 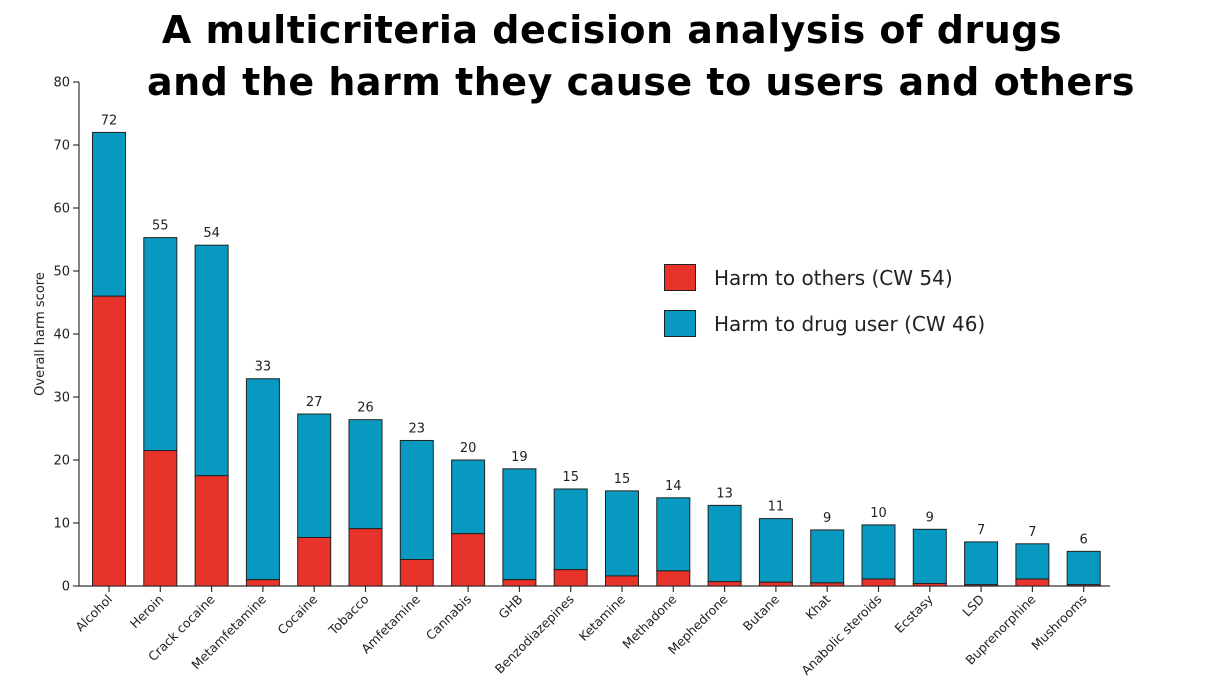 What do you see at coordinates (61, 83) in the screenshot?
I see `y-tick-label: 80` at bounding box center [61, 83].